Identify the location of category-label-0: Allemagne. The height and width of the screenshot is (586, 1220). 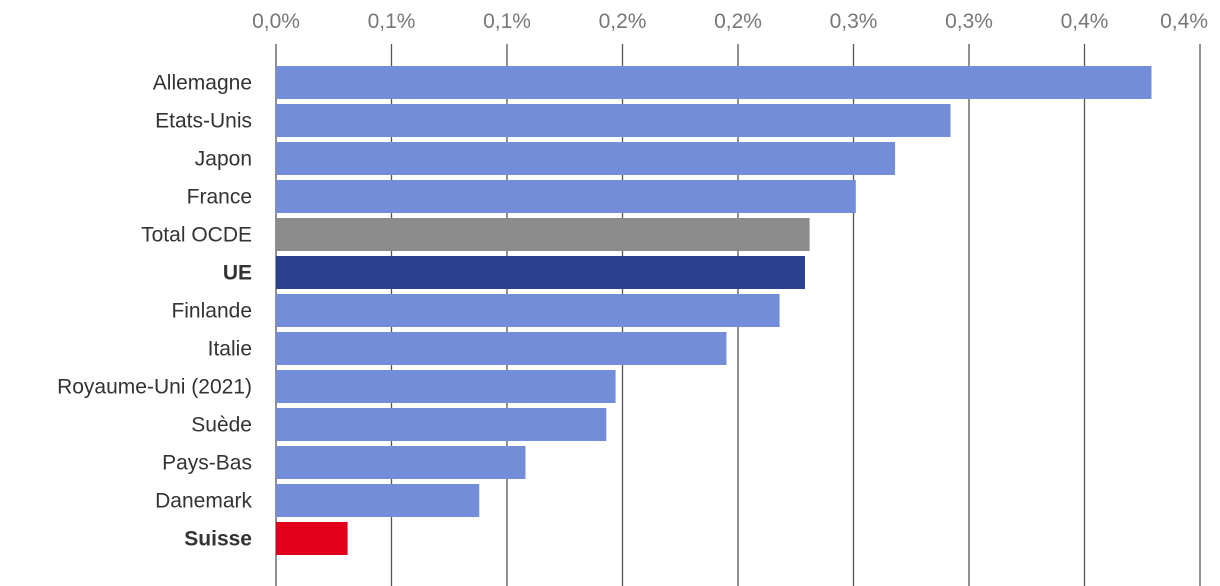
(202, 83).